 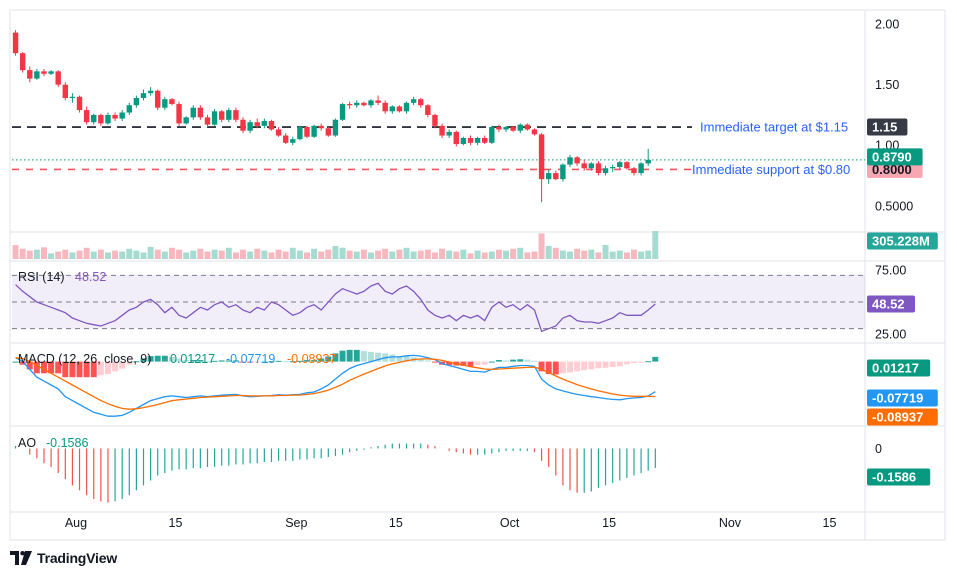 I want to click on price-tick-label: 1.50, so click(x=887, y=85).